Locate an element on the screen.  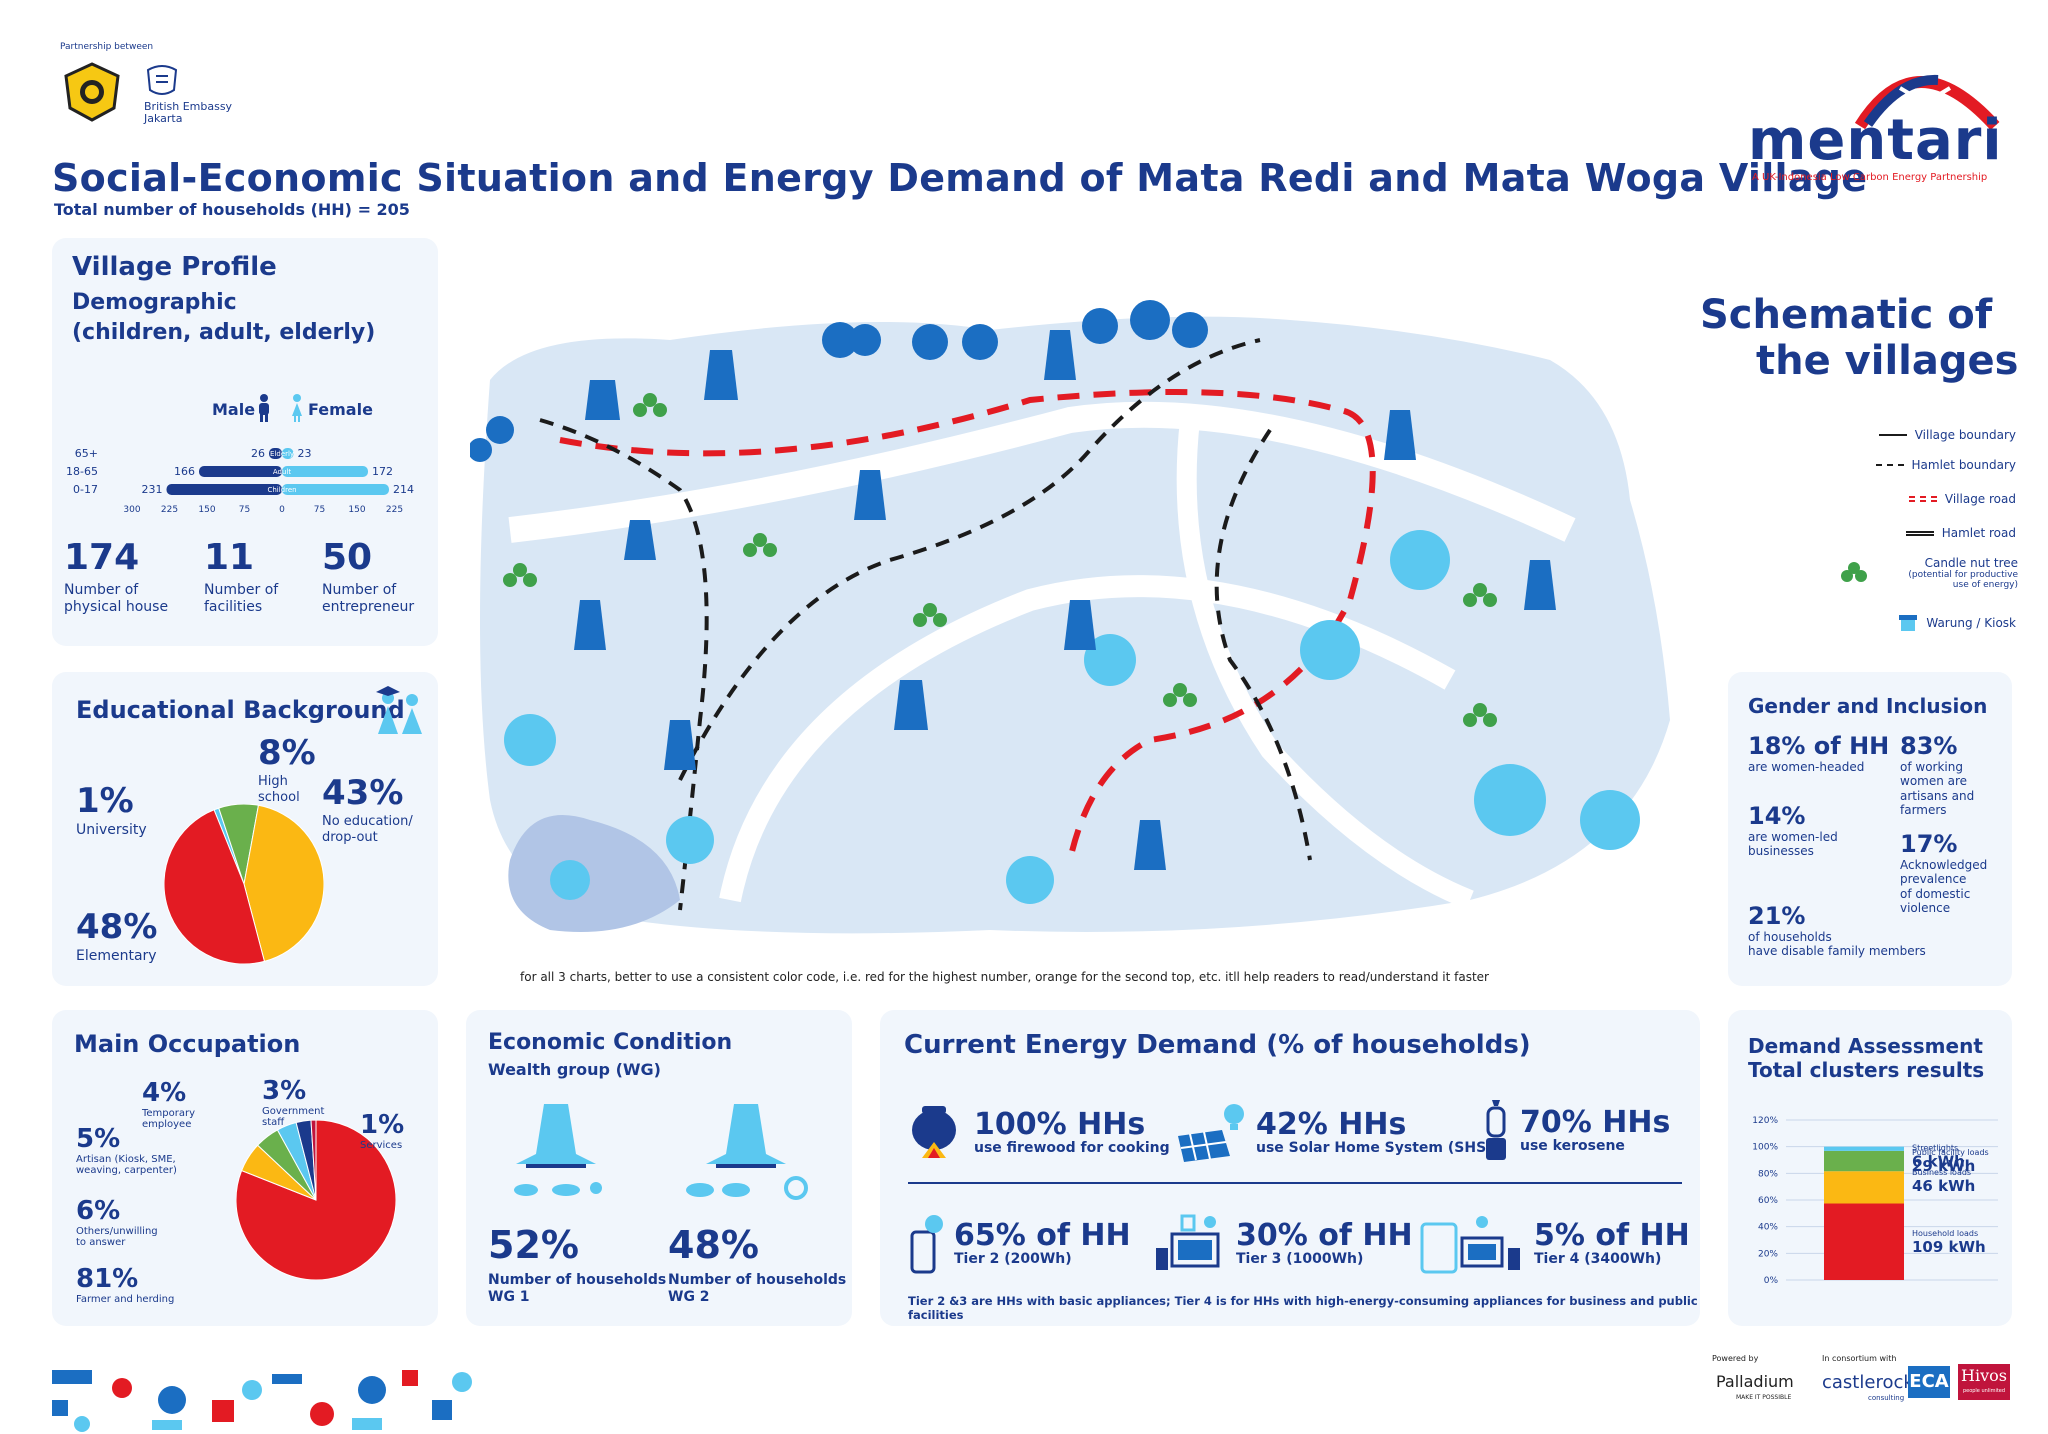
energy-tier3-pct: 30% of HH is located at coordinates (1324, 1235).